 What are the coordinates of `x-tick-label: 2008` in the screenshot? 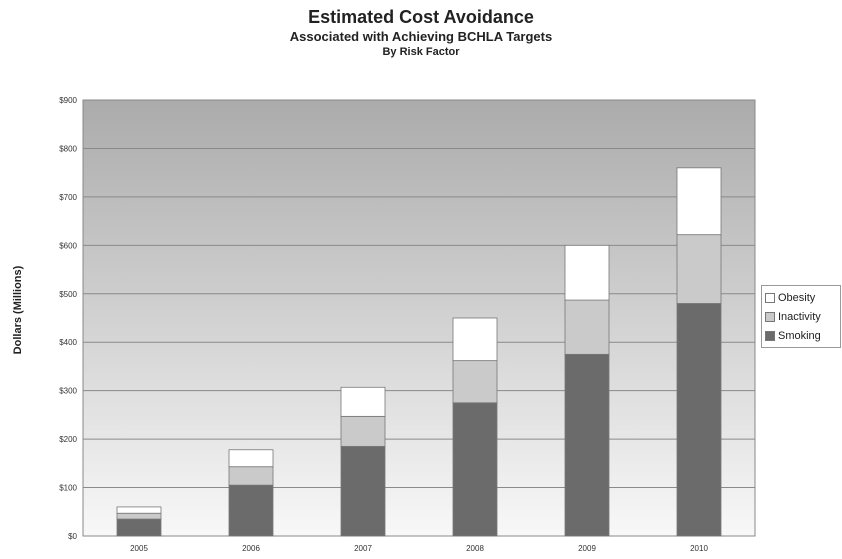 It's located at (475, 548).